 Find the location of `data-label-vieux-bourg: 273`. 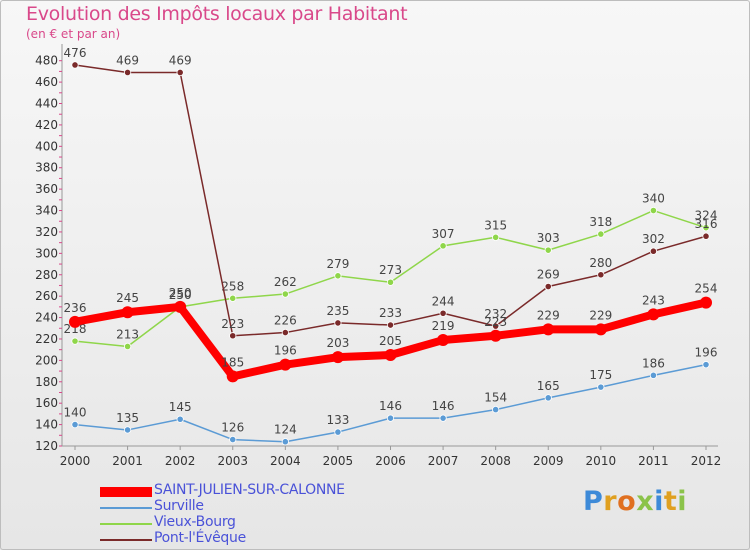

data-label-vieux-bourg: 273 is located at coordinates (390, 270).